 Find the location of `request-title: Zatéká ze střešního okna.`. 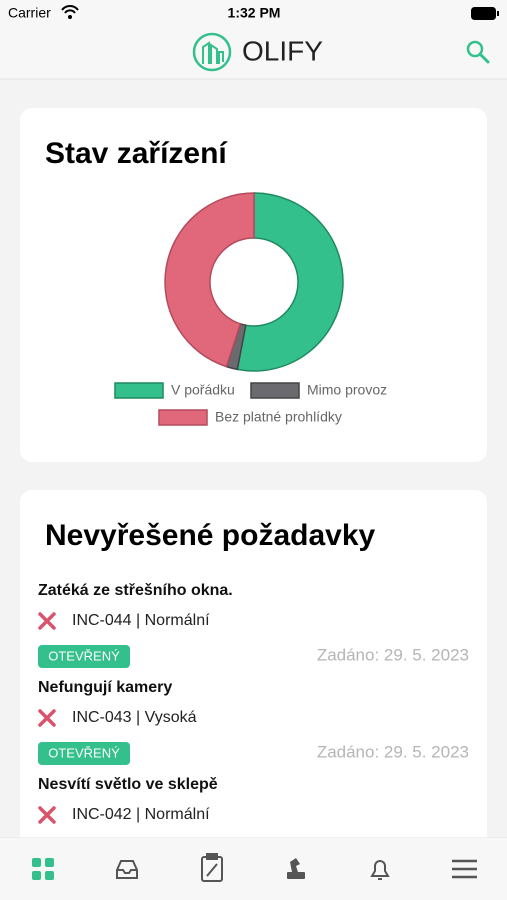

request-title: Zatéká ze střešního okna. is located at coordinates (135, 590).